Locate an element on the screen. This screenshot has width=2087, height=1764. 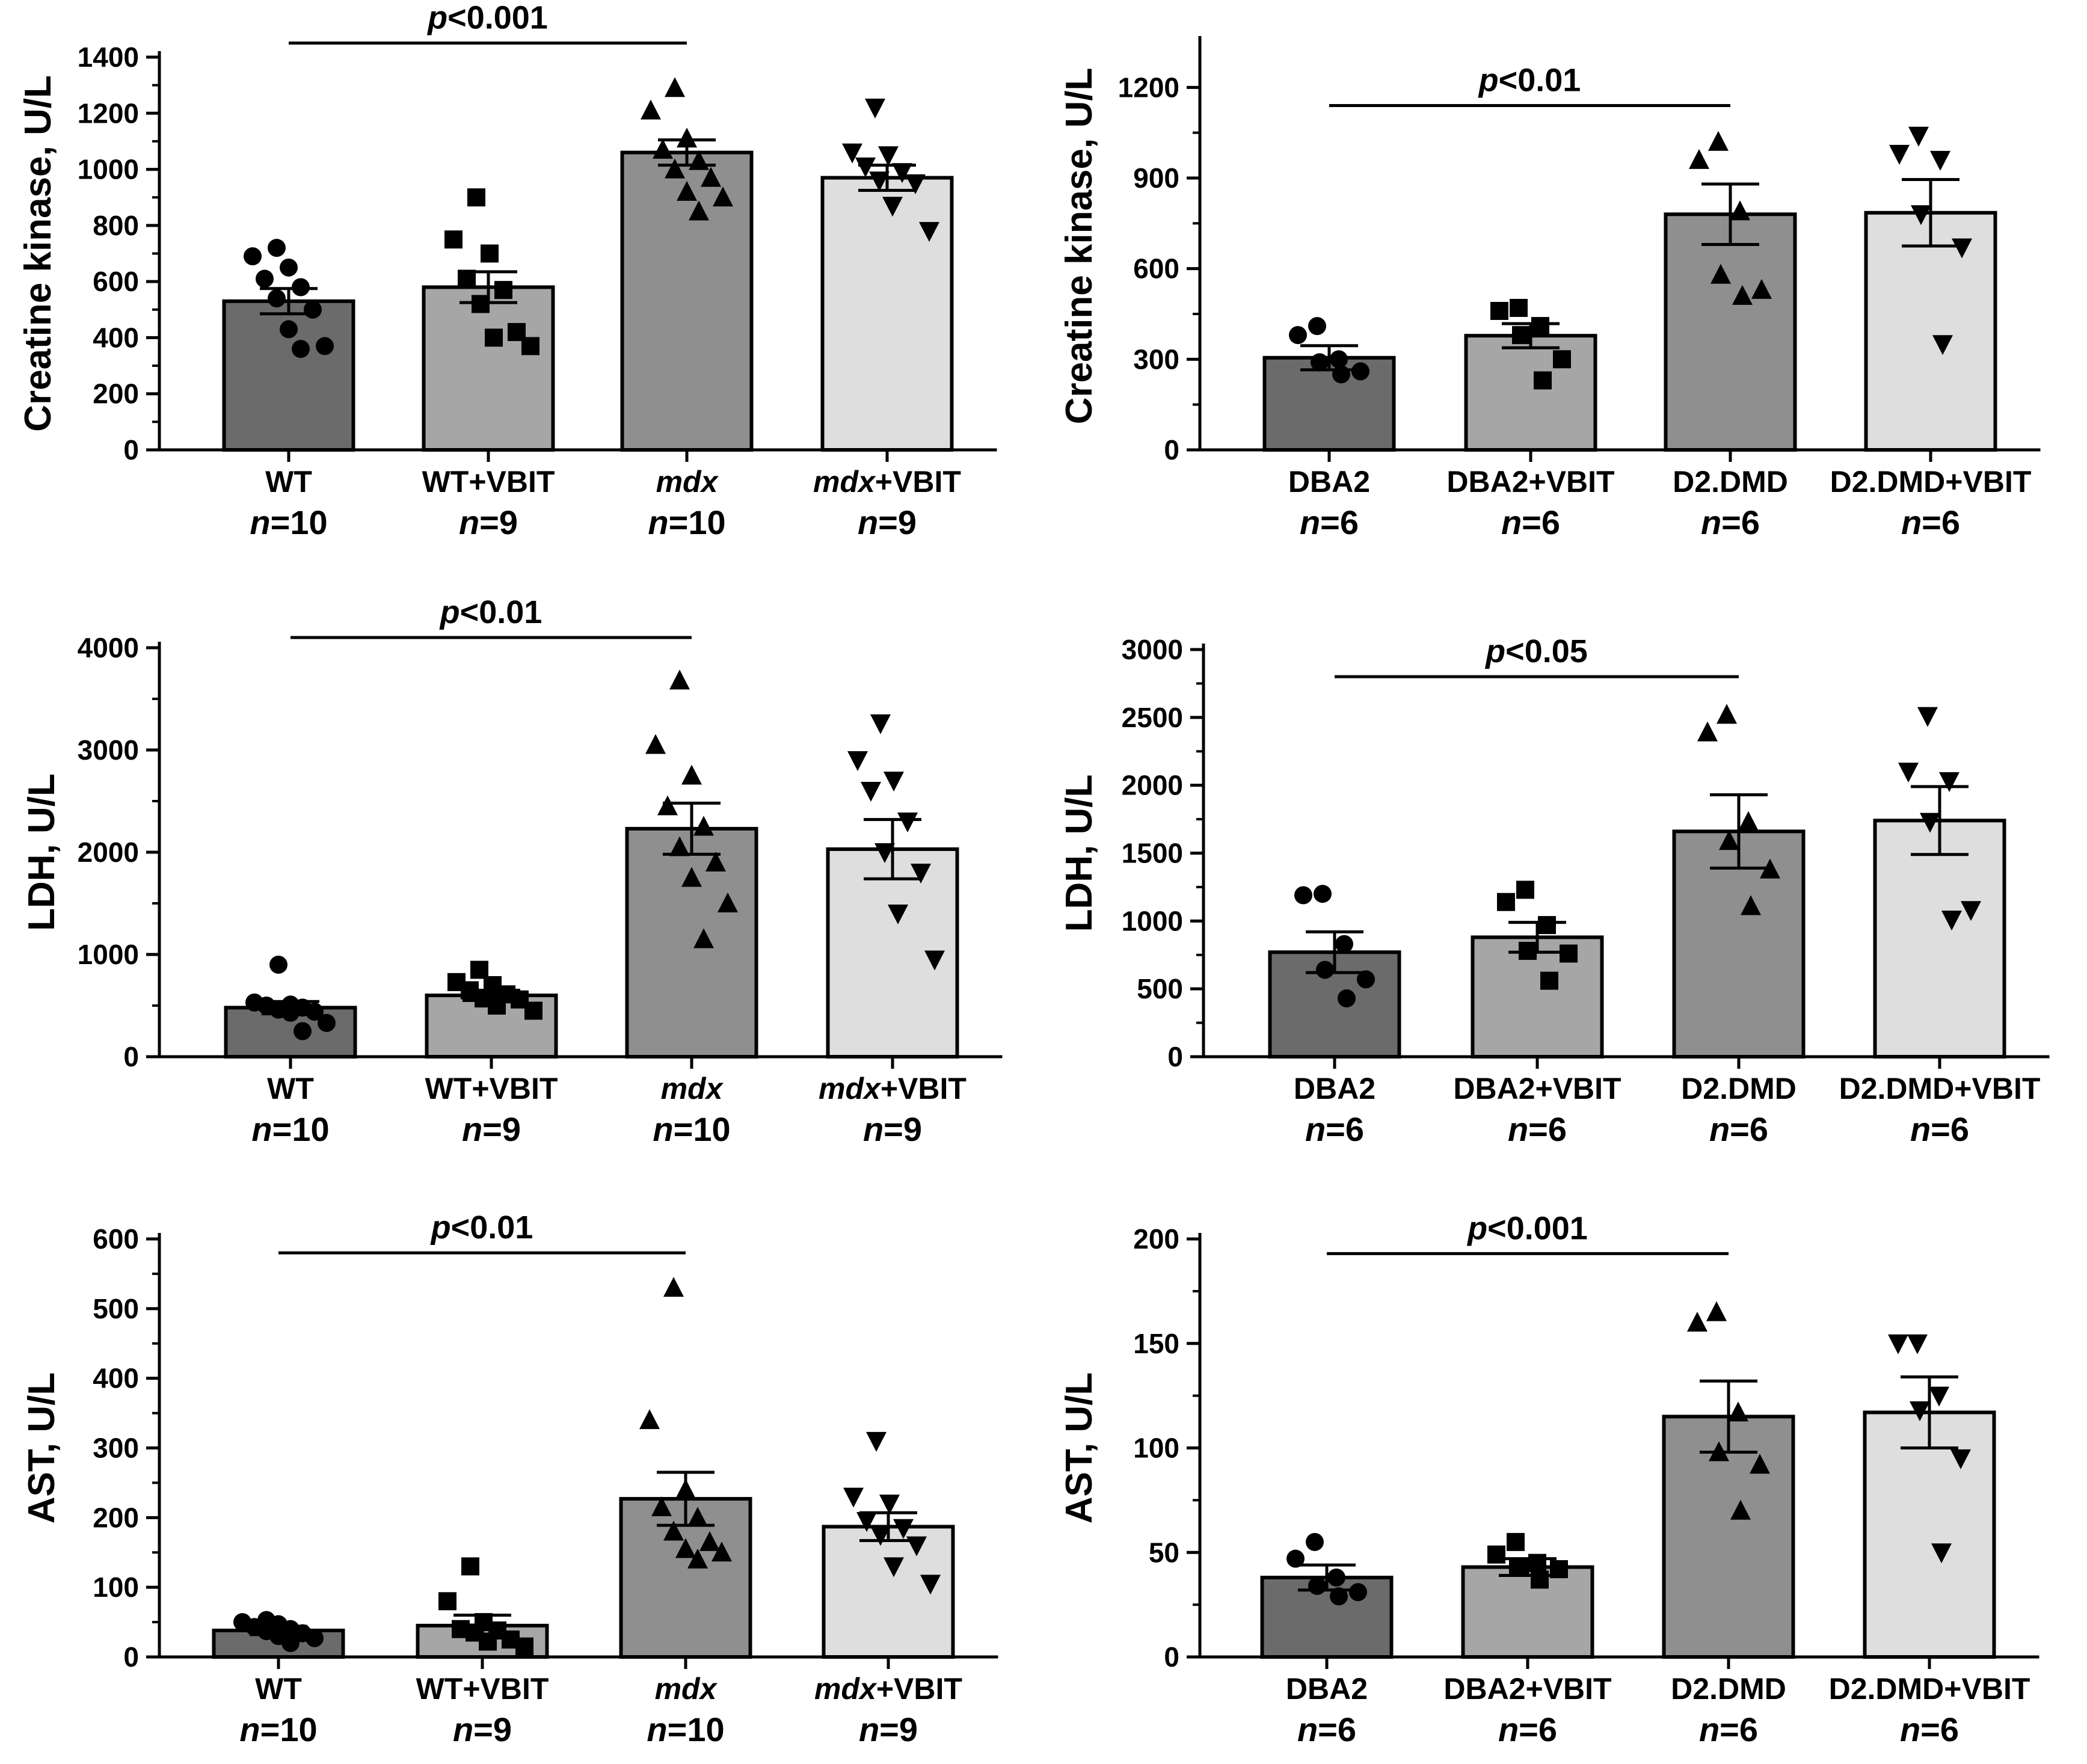
y-tick-label: 2000 is located at coordinates (108, 853).